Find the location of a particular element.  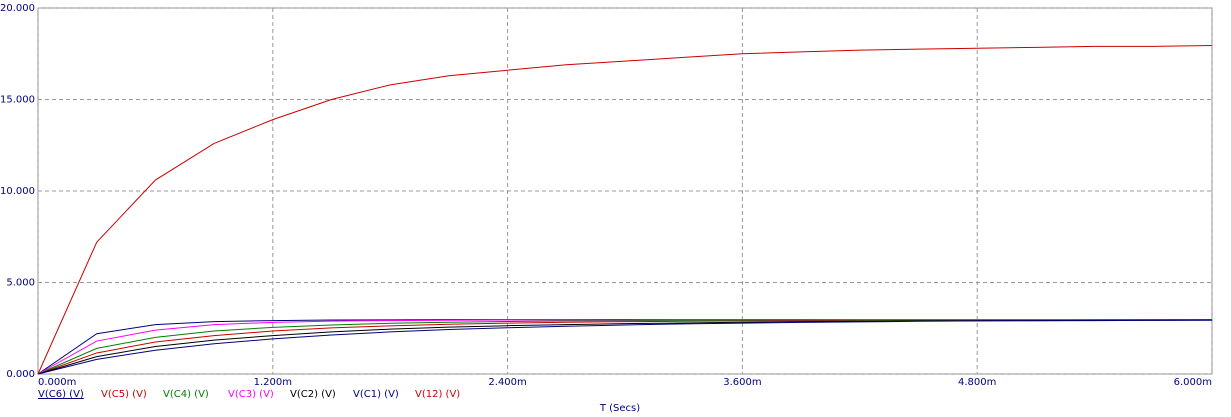

y-tick-label: 20.000 is located at coordinates (17, 8).